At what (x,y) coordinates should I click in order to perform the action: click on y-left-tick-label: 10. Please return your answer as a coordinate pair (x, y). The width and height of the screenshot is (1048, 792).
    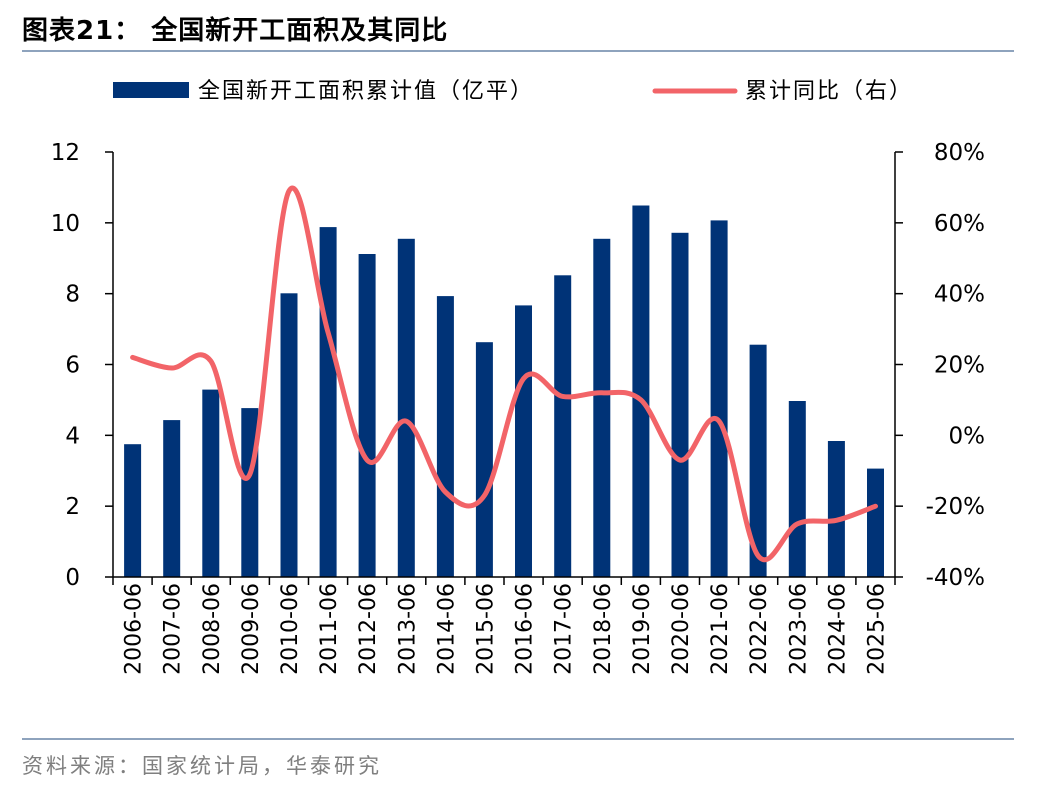
    Looking at the image, I should click on (65, 224).